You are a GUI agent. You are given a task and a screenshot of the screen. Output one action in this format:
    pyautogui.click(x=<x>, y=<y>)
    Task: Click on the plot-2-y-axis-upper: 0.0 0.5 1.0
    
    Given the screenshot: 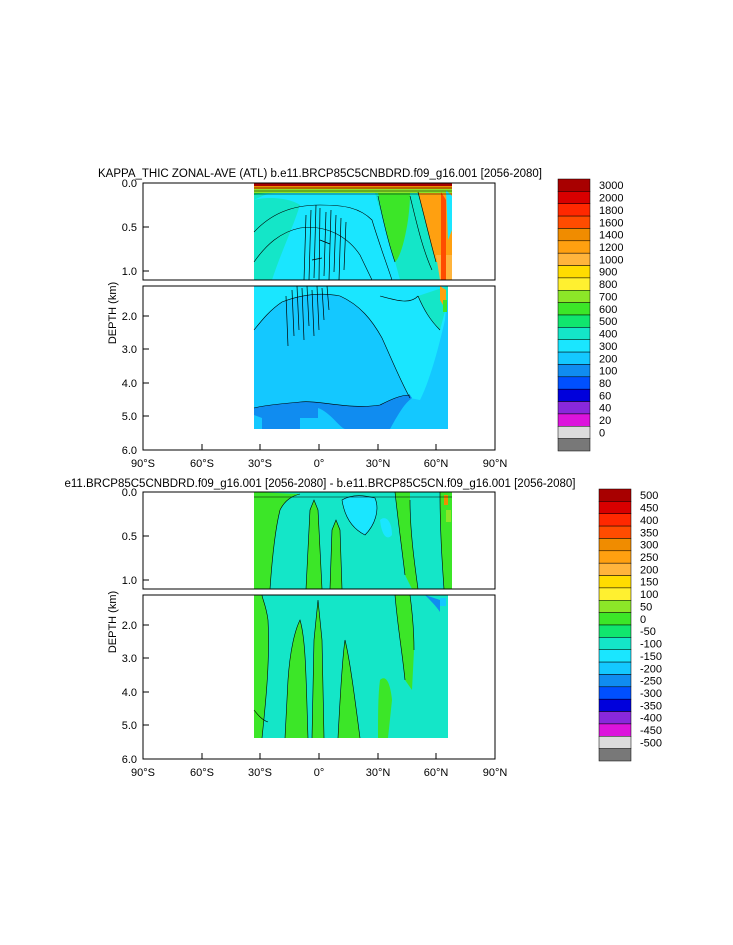 What is the action you would take?
    pyautogui.click(x=135, y=537)
    